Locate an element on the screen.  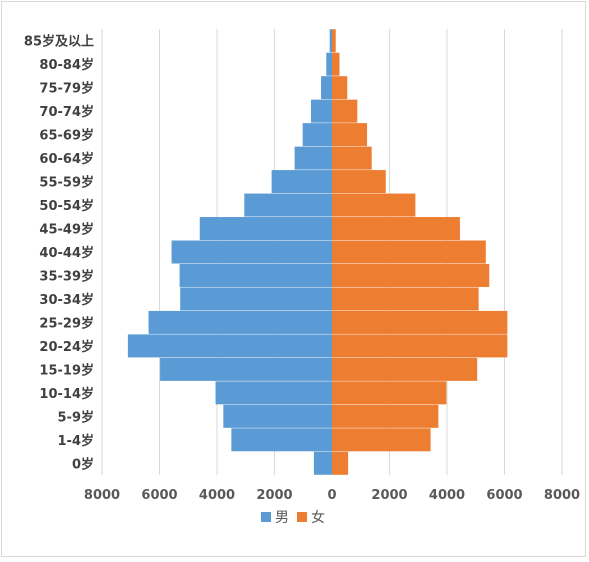
category-label: 35-39岁 is located at coordinates (66, 276).